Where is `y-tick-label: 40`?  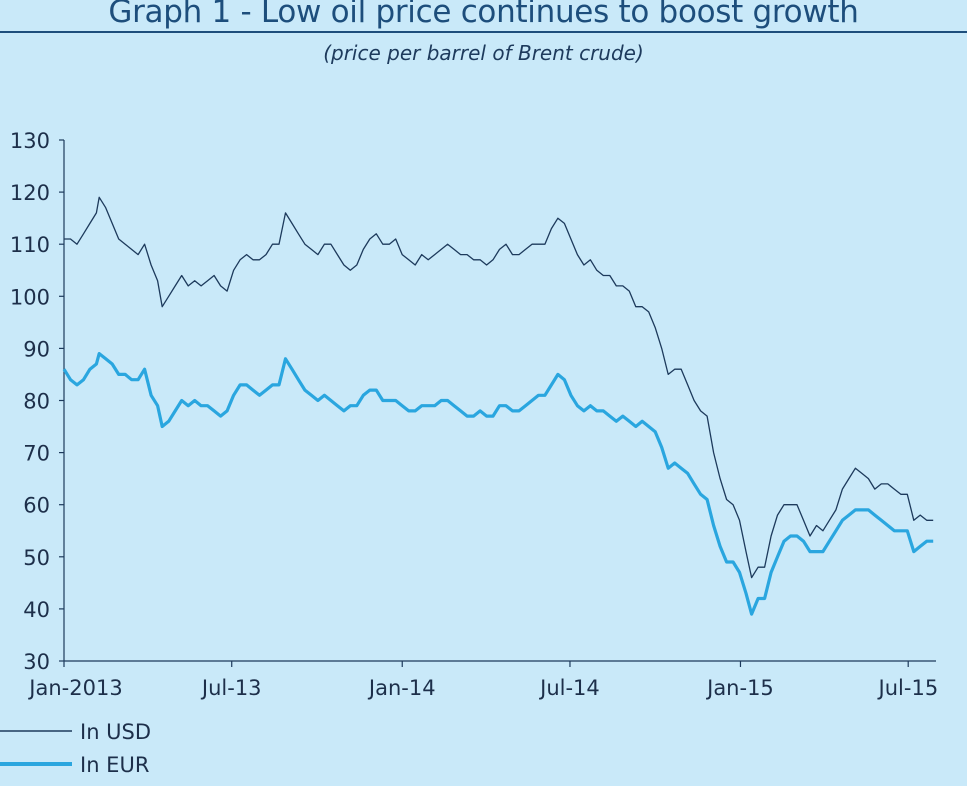
y-tick-label: 40 is located at coordinates (36, 610).